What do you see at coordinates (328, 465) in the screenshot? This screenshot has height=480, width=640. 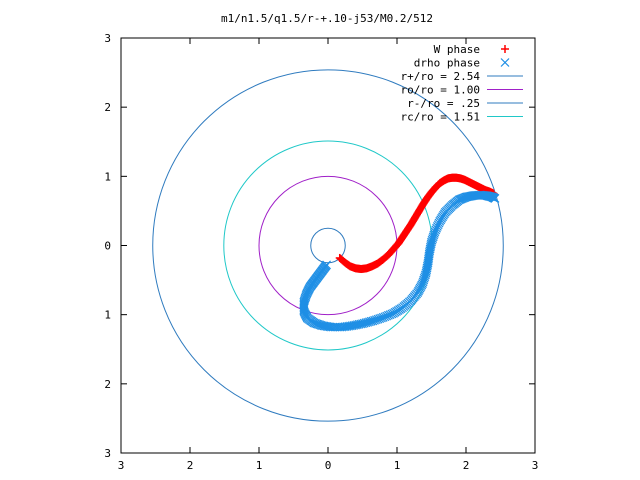 I see `x-tick-label: 0` at bounding box center [328, 465].